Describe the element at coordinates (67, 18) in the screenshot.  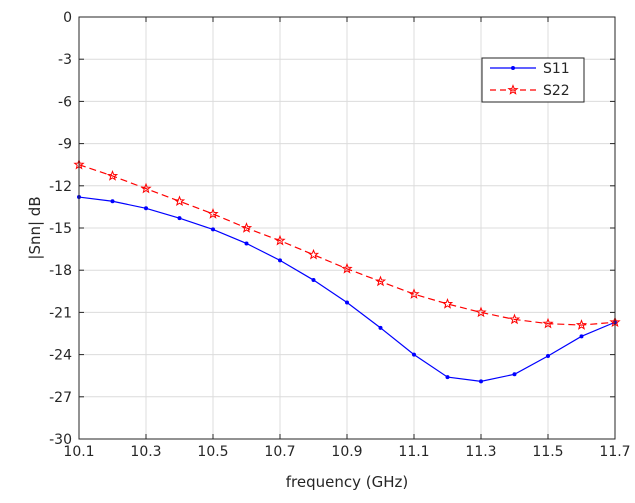
I see `y-tick-label: 0` at that location.